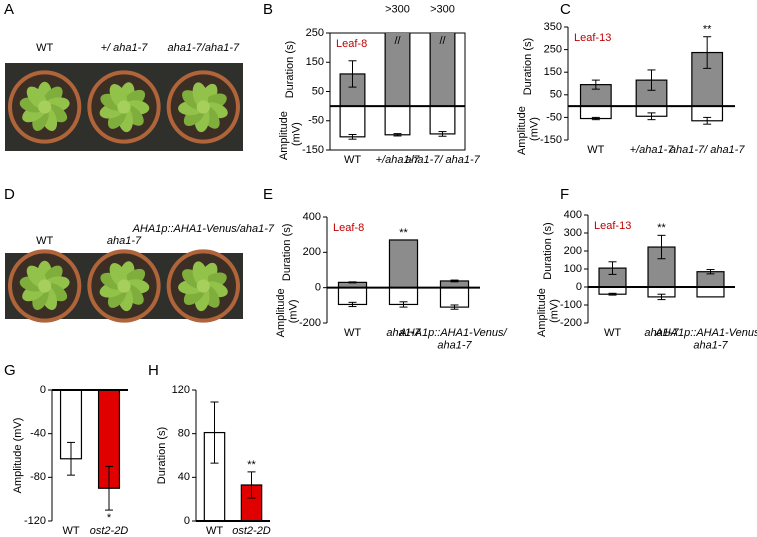 This screenshot has width=757, height=537. Describe the element at coordinates (571, 305) in the screenshot. I see `y-tick-label: -100` at that location.